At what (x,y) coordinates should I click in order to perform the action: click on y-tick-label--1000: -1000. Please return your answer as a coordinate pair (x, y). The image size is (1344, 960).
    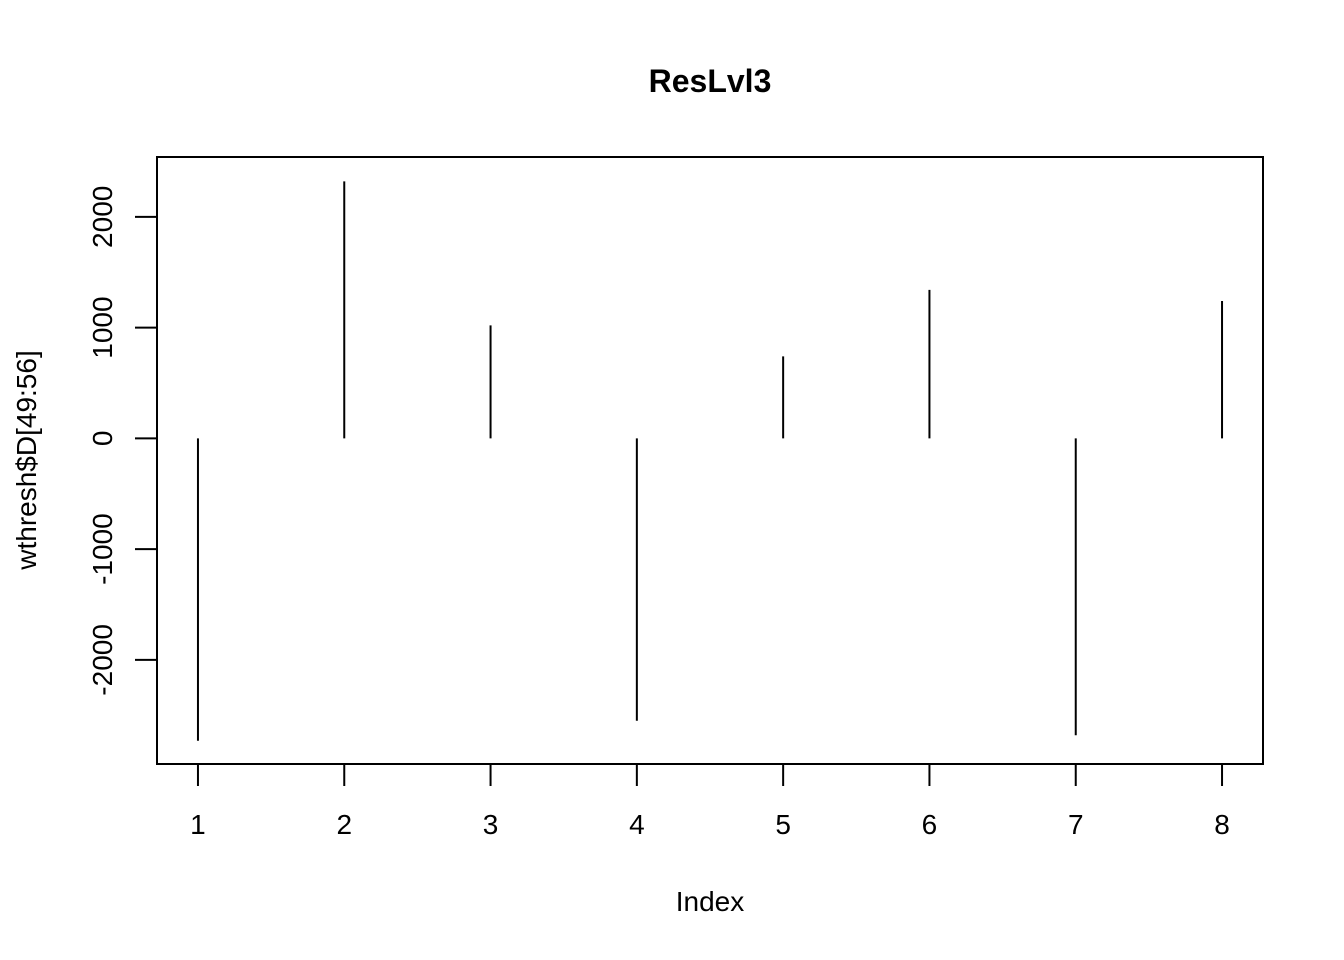
    Looking at the image, I should click on (102, 549).